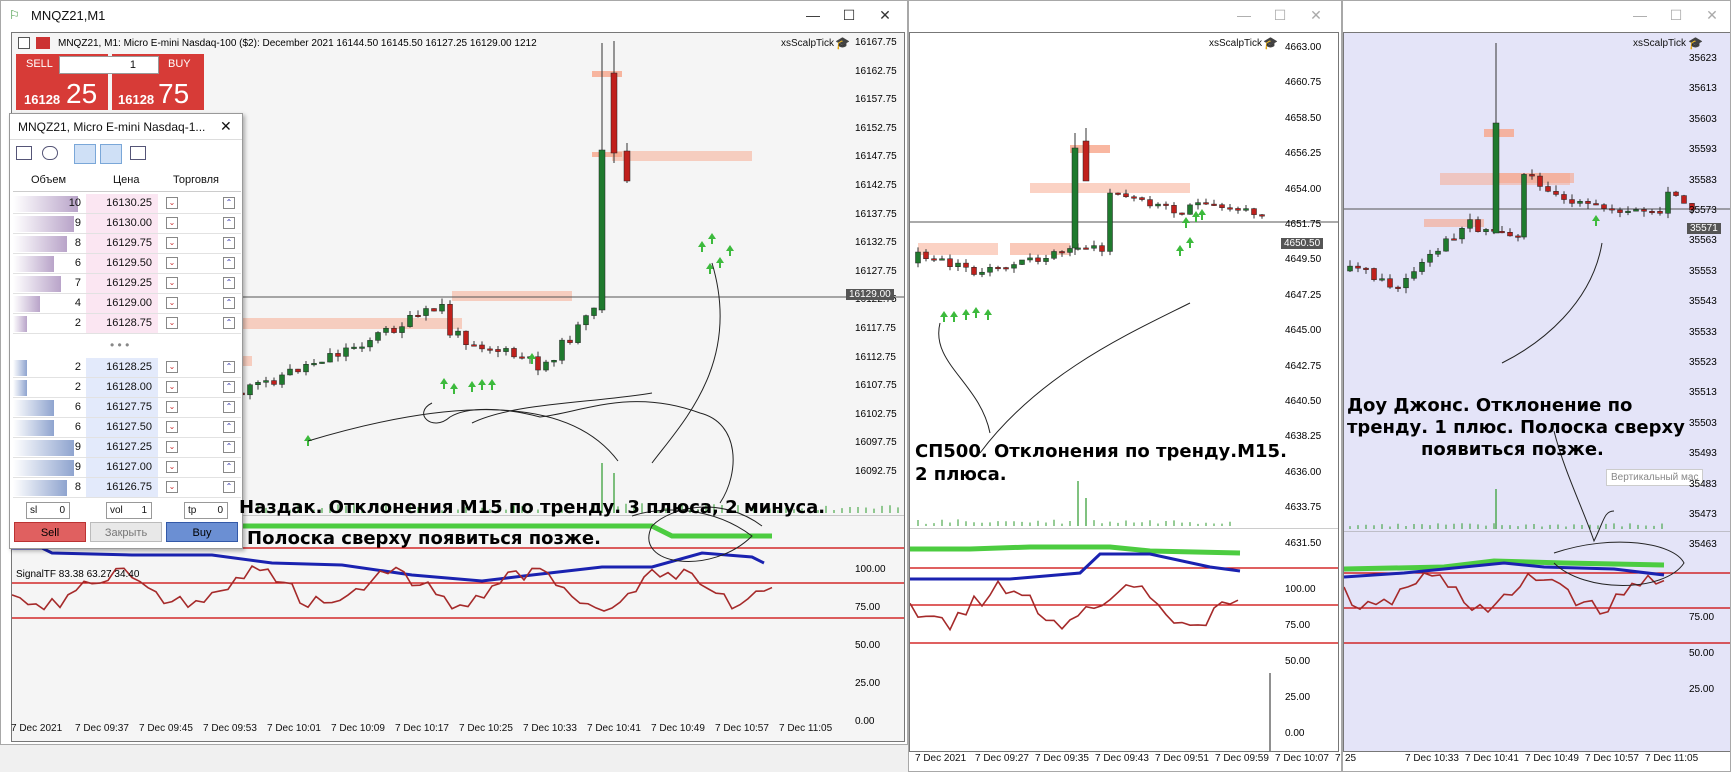 This screenshot has width=1731, height=772. I want to click on dom-volume: 8, so click(77, 487).